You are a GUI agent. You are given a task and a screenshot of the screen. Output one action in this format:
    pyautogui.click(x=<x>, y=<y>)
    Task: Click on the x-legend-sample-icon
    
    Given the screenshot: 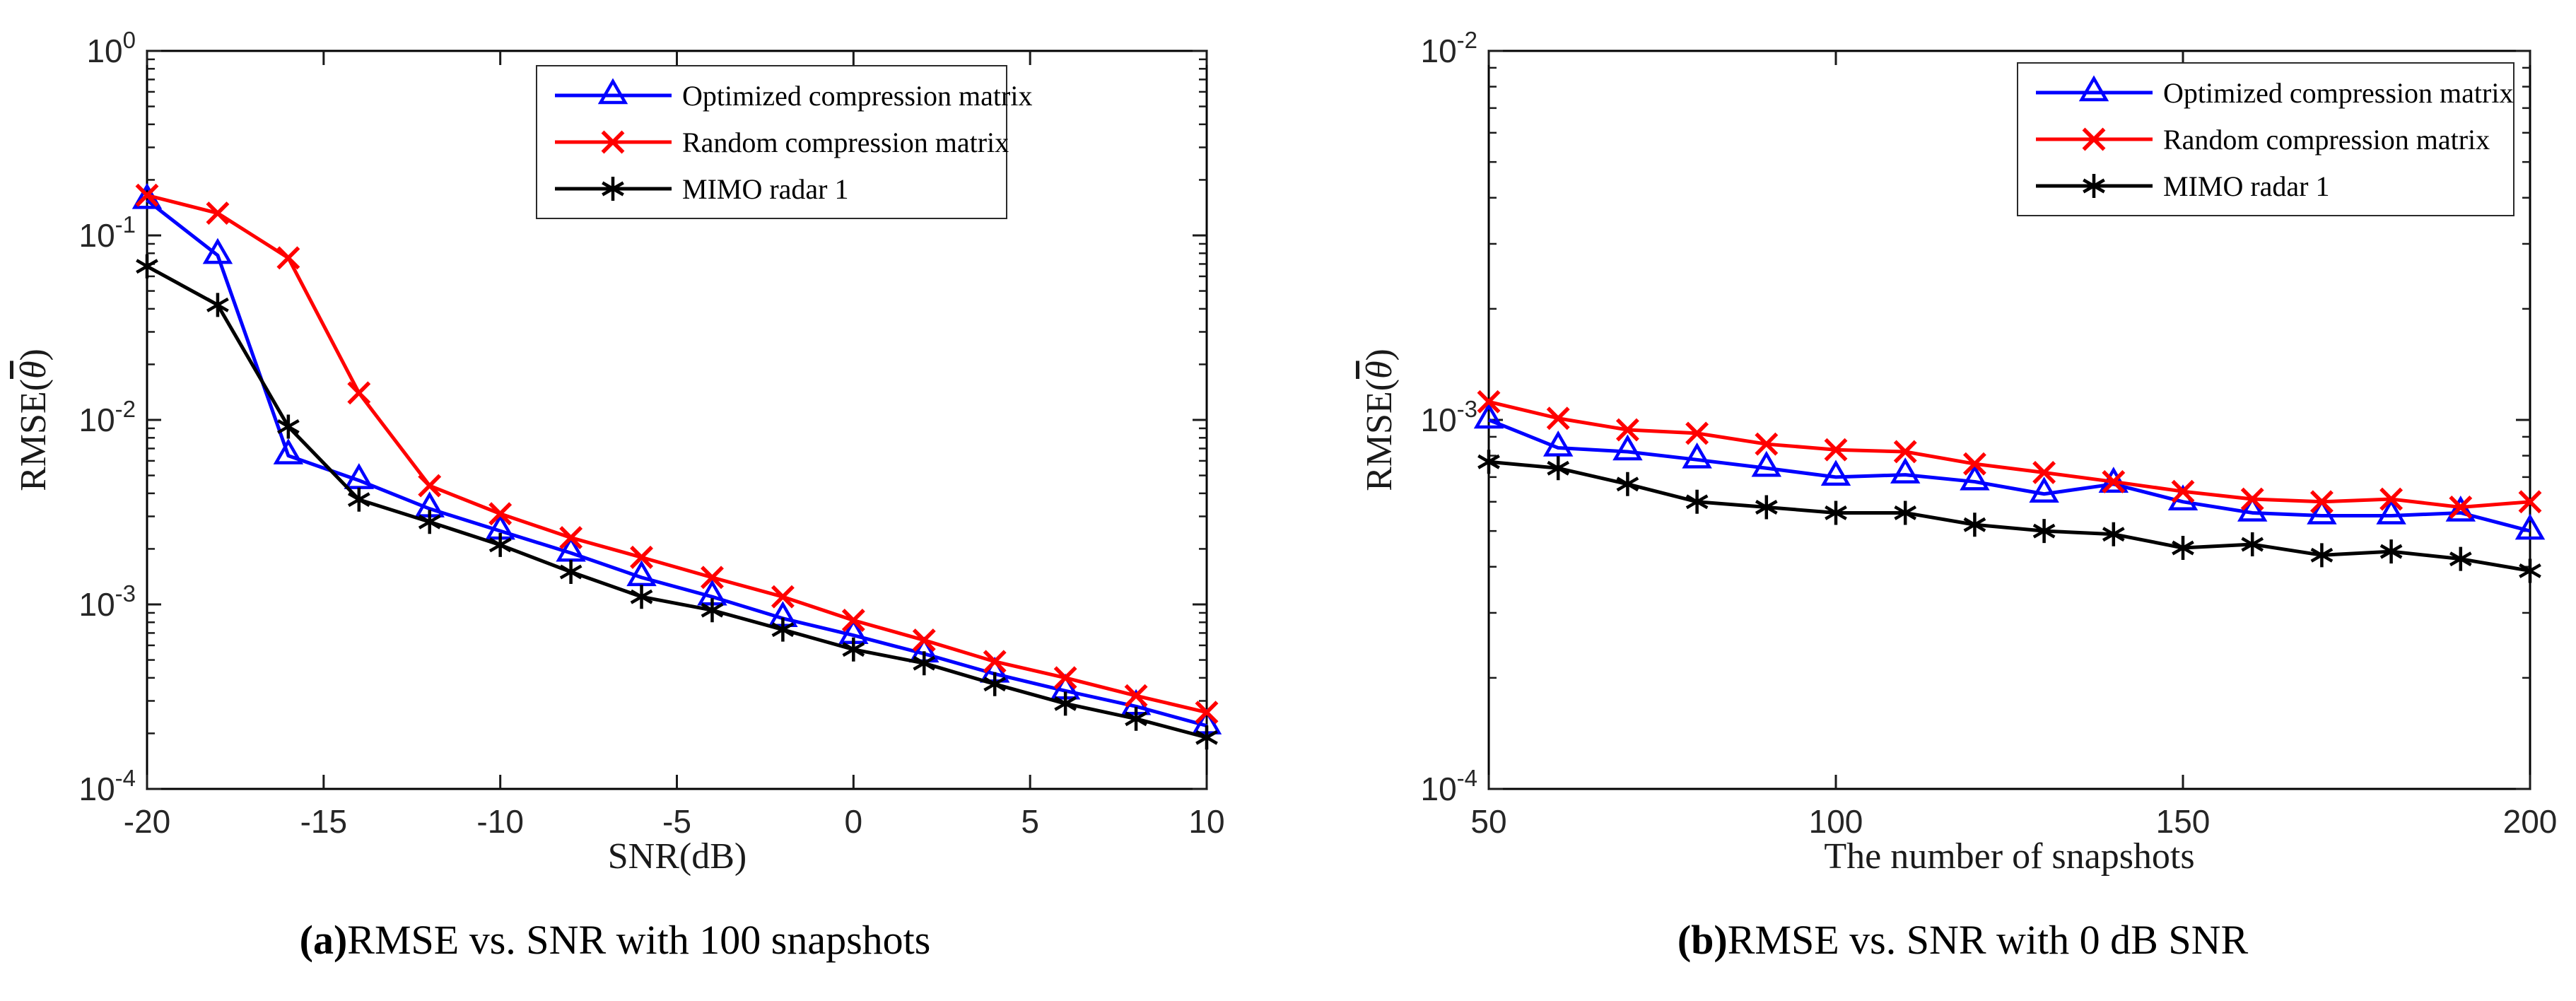 What is the action you would take?
    pyautogui.click(x=614, y=142)
    